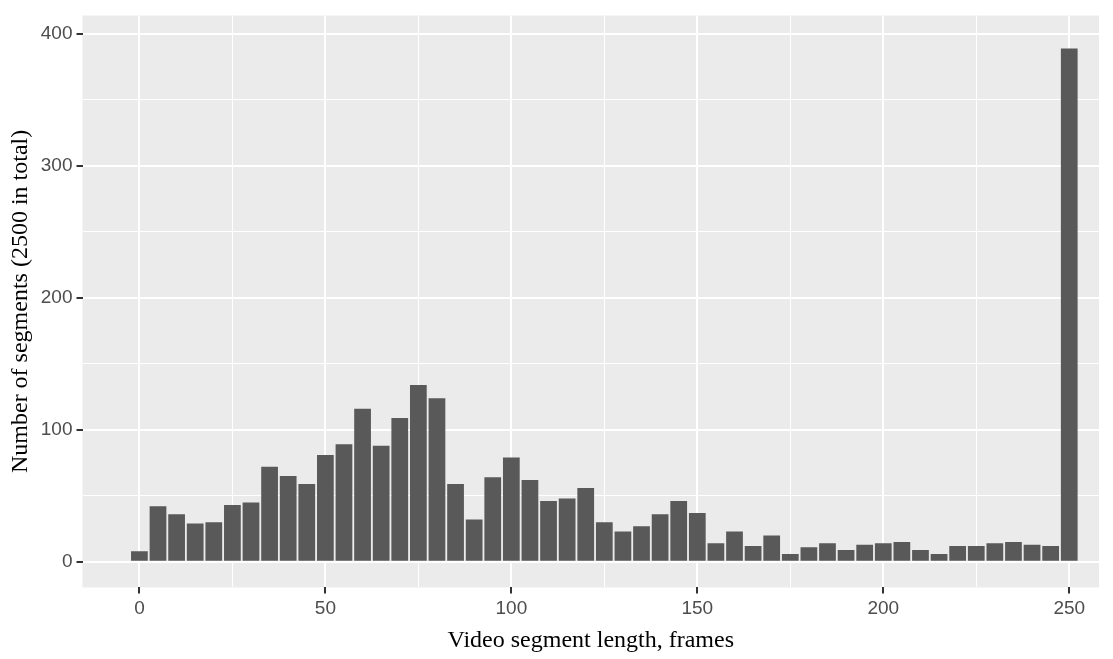 This screenshot has width=1113, height=659. I want to click on y-tick-label: 0, so click(67, 561).